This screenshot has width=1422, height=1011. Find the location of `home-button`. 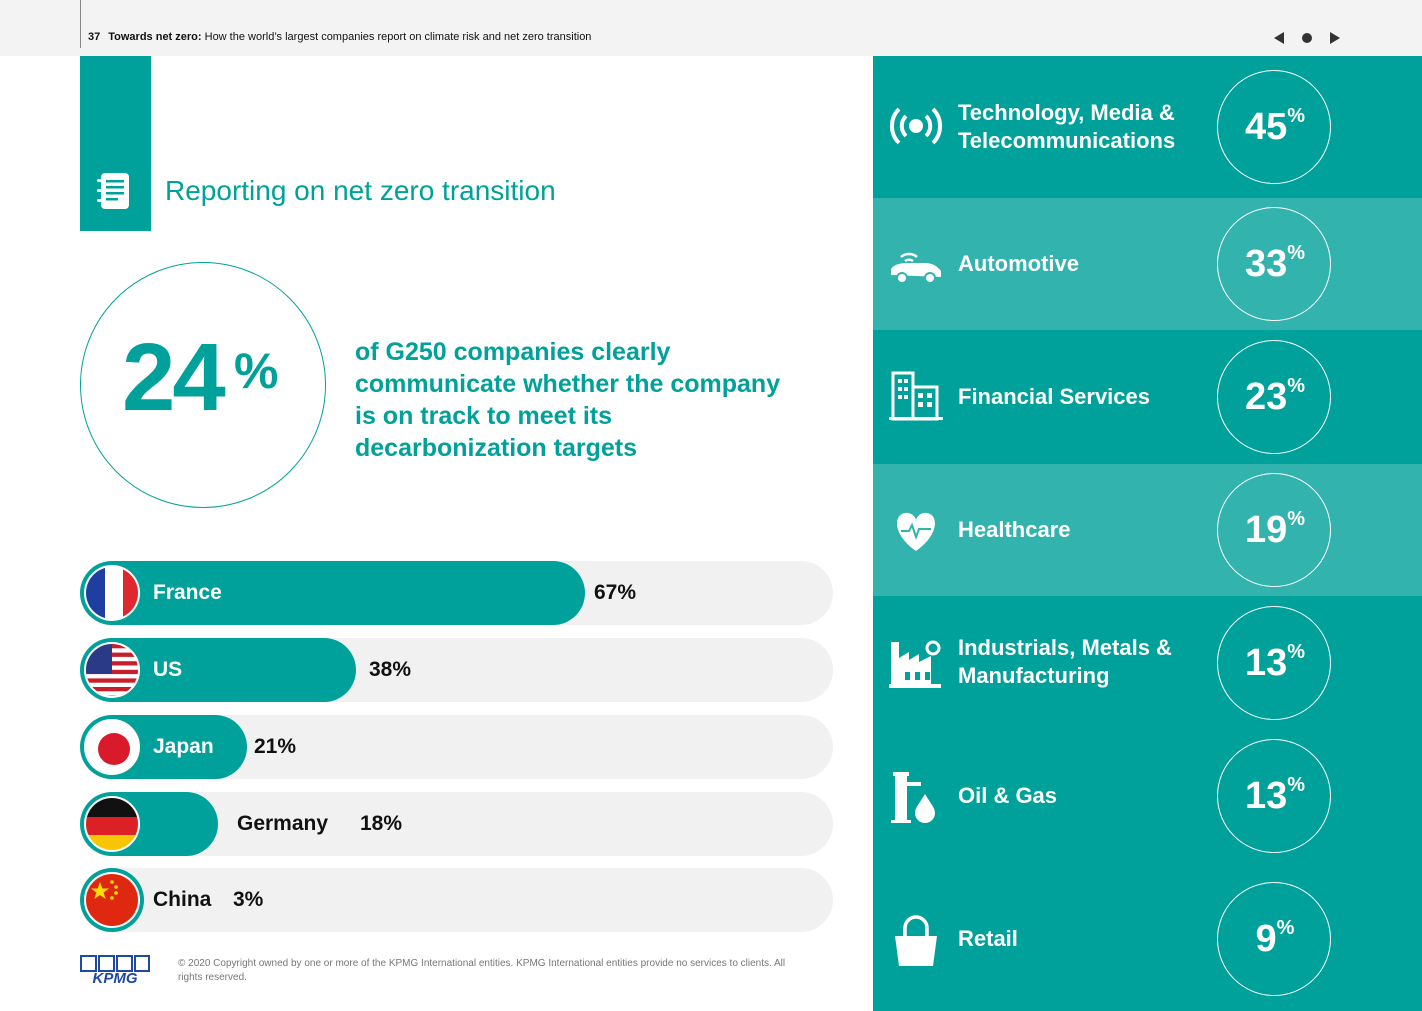

home-button is located at coordinates (1307, 38).